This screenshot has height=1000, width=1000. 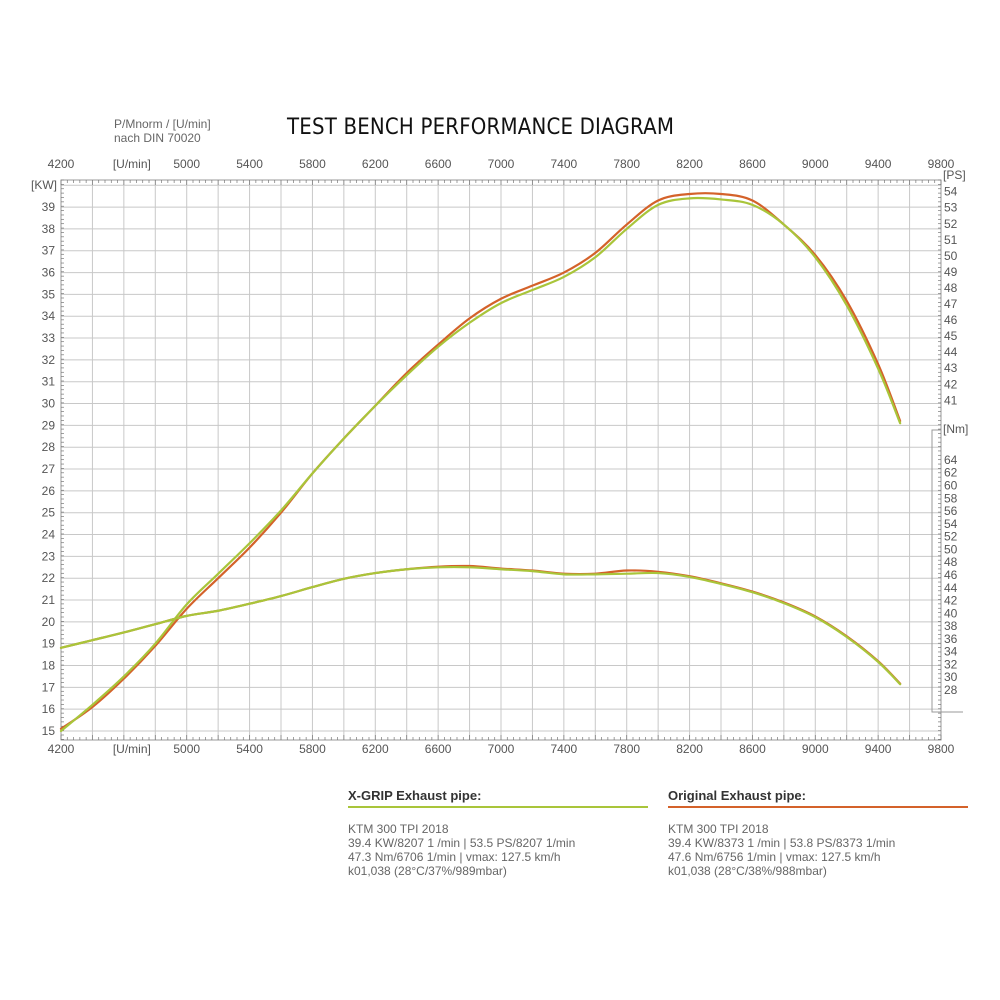 I want to click on x-tick-label-bottom: 7000, so click(x=501, y=749).